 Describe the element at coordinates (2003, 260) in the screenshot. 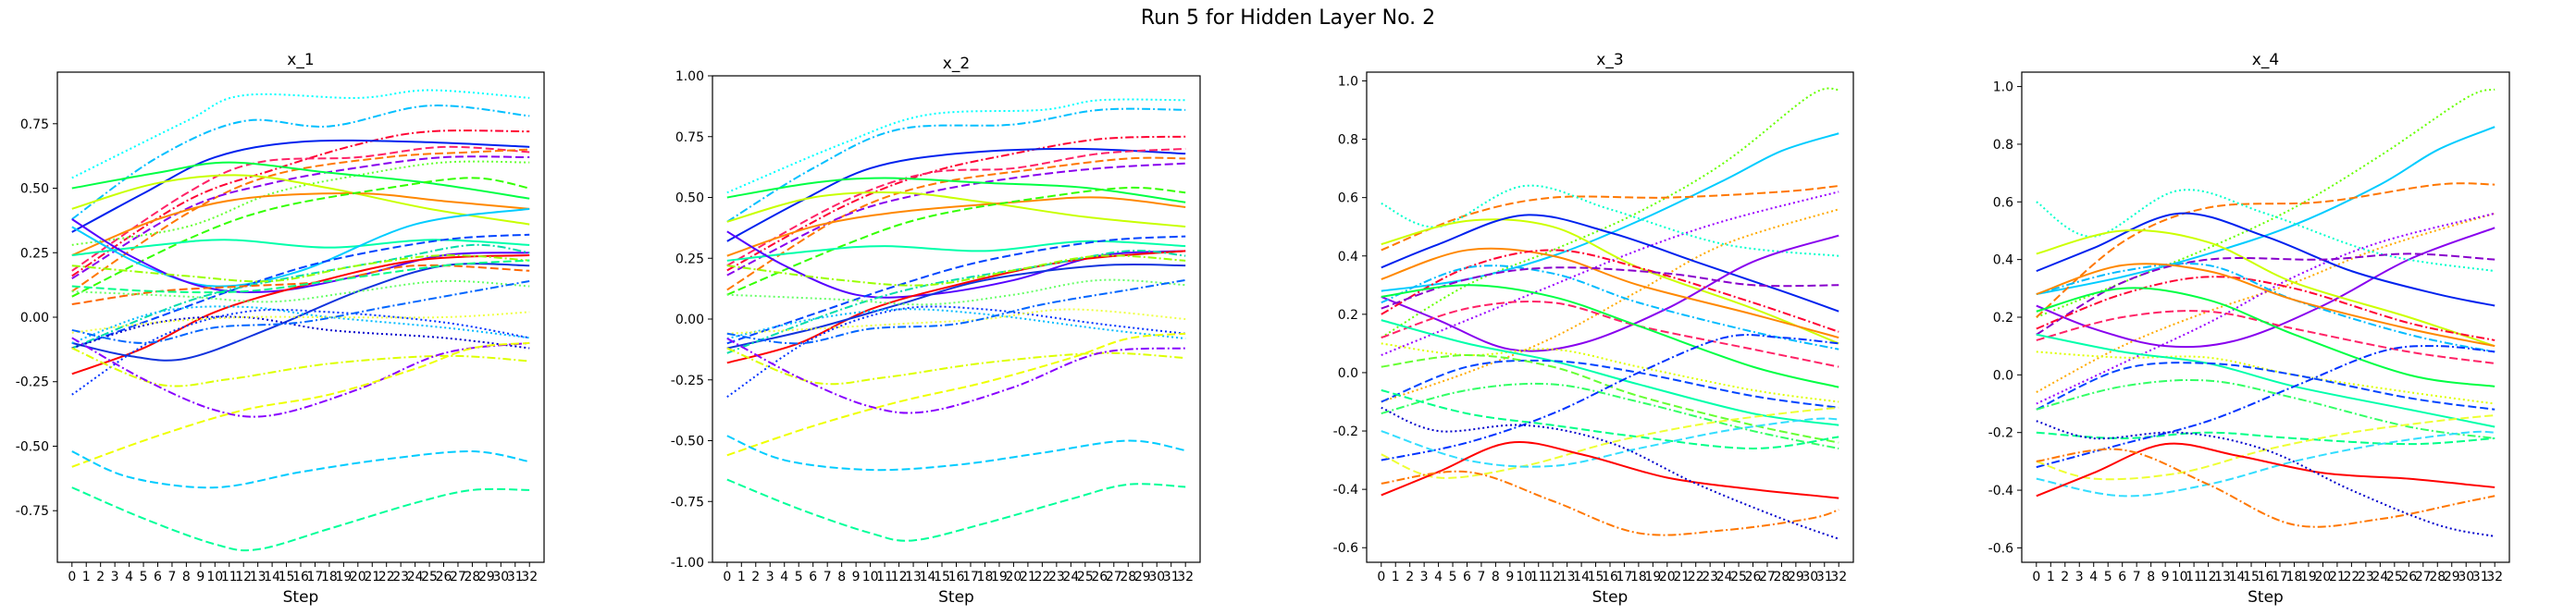

I see `y-tick-label: 0.4` at that location.